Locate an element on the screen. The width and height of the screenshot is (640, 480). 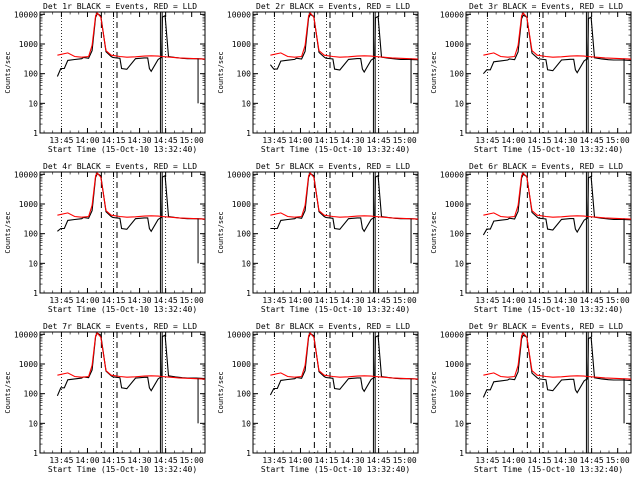
panel-title: Det 5r BLACK = Events, RED = LLD is located at coordinates (333, 166).